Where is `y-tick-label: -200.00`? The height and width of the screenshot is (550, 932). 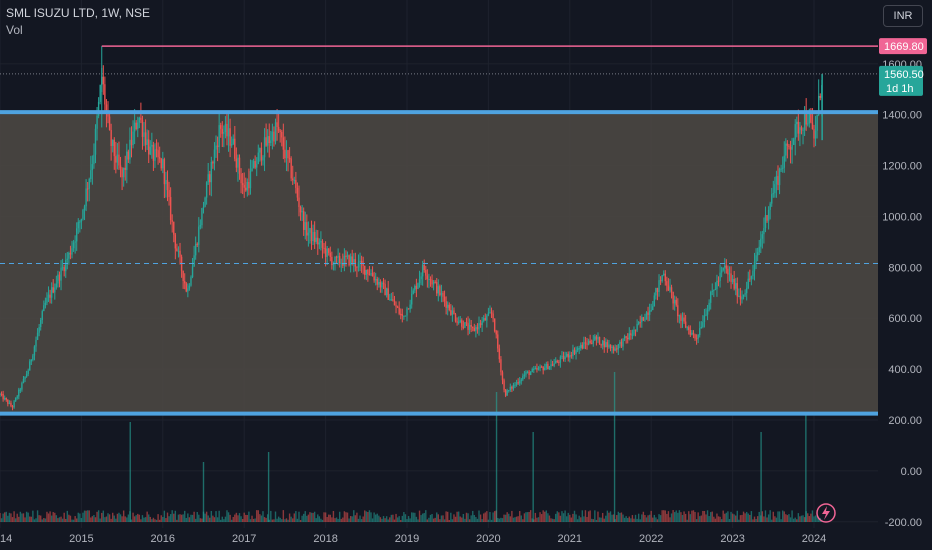 y-tick-label: -200.00 is located at coordinates (903, 523).